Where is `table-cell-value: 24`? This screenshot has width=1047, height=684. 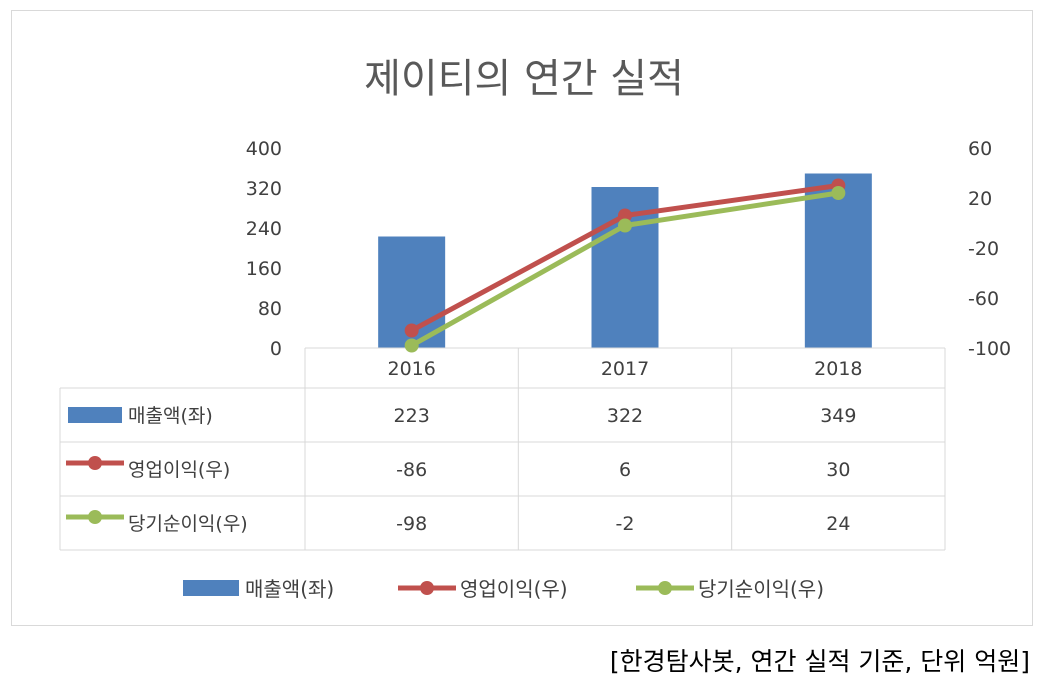
table-cell-value: 24 is located at coordinates (838, 524).